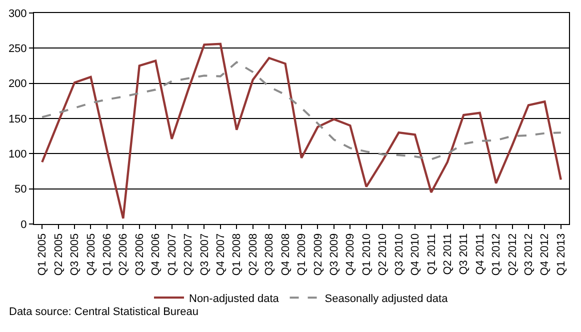 The height and width of the screenshot is (332, 581). What do you see at coordinates (91, 254) in the screenshot?
I see `x-tick-label: Q4 2005` at bounding box center [91, 254].